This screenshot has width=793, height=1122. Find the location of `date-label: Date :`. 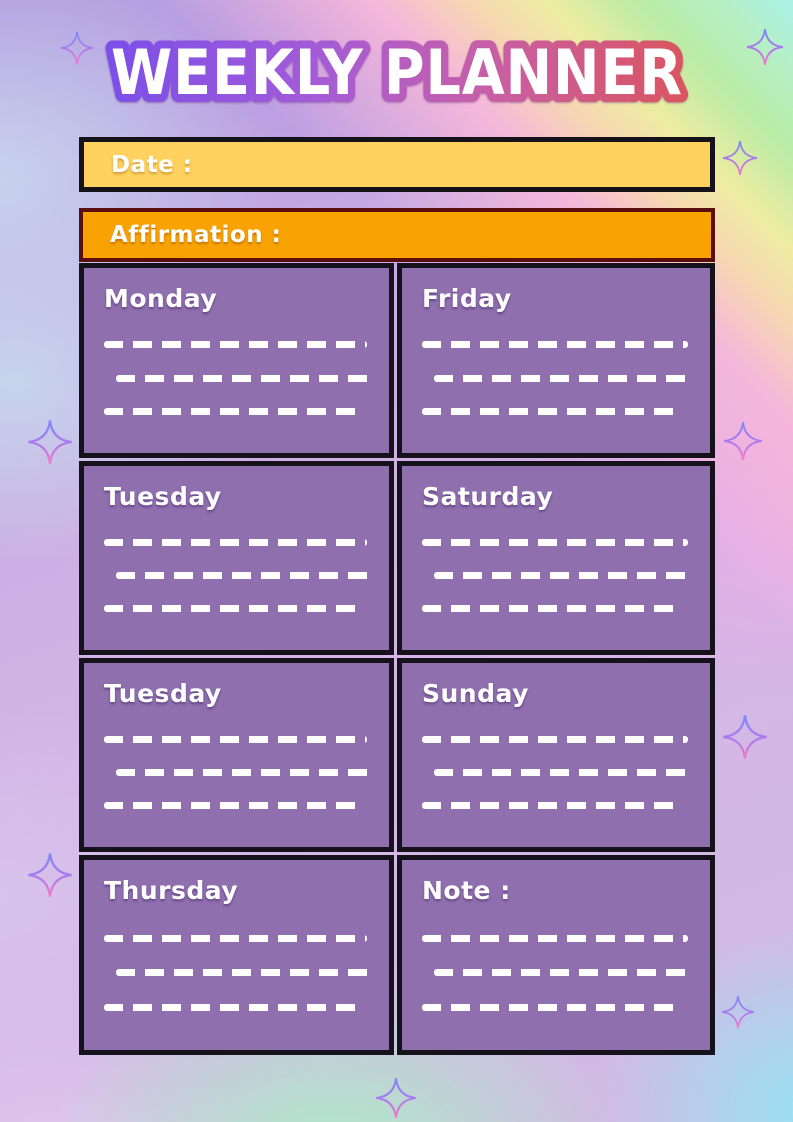

date-label: Date : is located at coordinates (152, 164).